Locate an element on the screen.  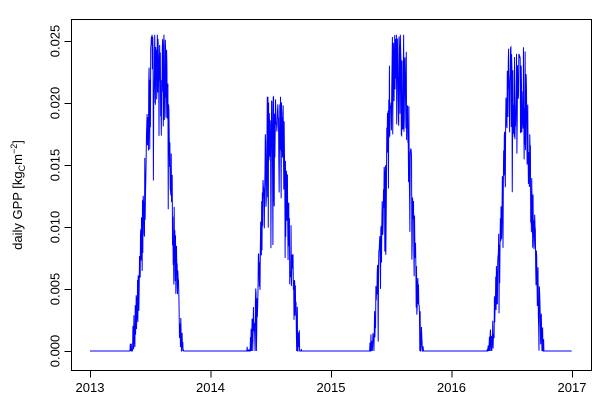
y-tick-label: 0.010 is located at coordinates (54, 227).